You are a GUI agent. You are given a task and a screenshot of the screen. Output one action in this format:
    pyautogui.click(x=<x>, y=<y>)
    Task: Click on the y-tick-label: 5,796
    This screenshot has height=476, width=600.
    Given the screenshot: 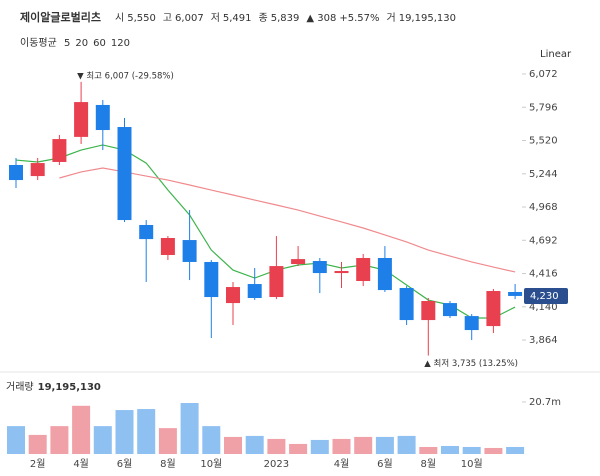 What is the action you would take?
    pyautogui.click(x=543, y=107)
    